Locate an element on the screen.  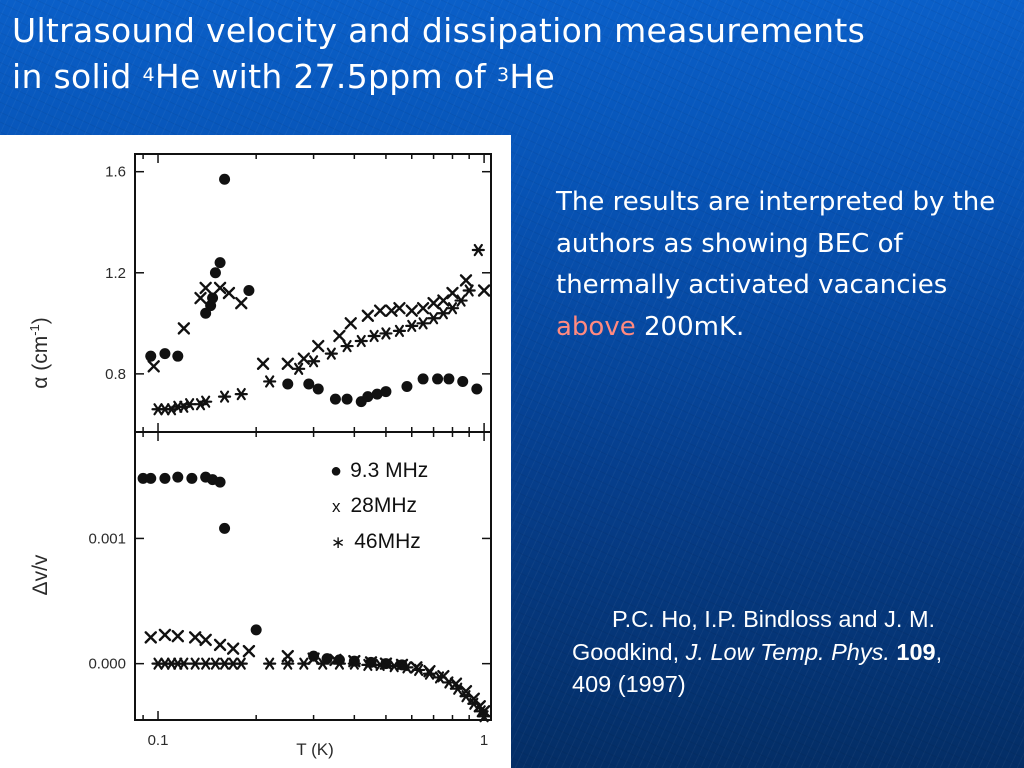
alpha-unit-open: (cm is located at coordinates (40, 356).